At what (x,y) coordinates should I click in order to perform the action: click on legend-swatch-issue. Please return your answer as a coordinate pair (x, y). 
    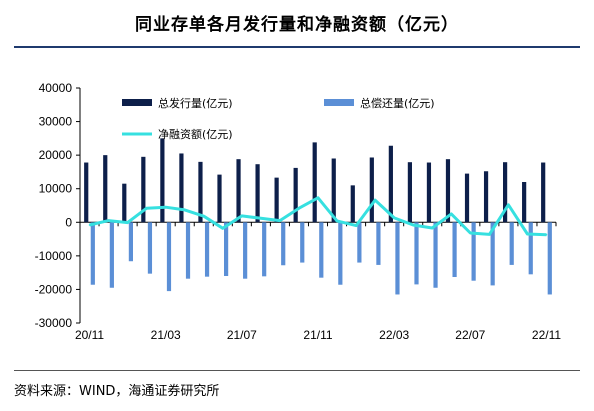
    Looking at the image, I should click on (137, 102).